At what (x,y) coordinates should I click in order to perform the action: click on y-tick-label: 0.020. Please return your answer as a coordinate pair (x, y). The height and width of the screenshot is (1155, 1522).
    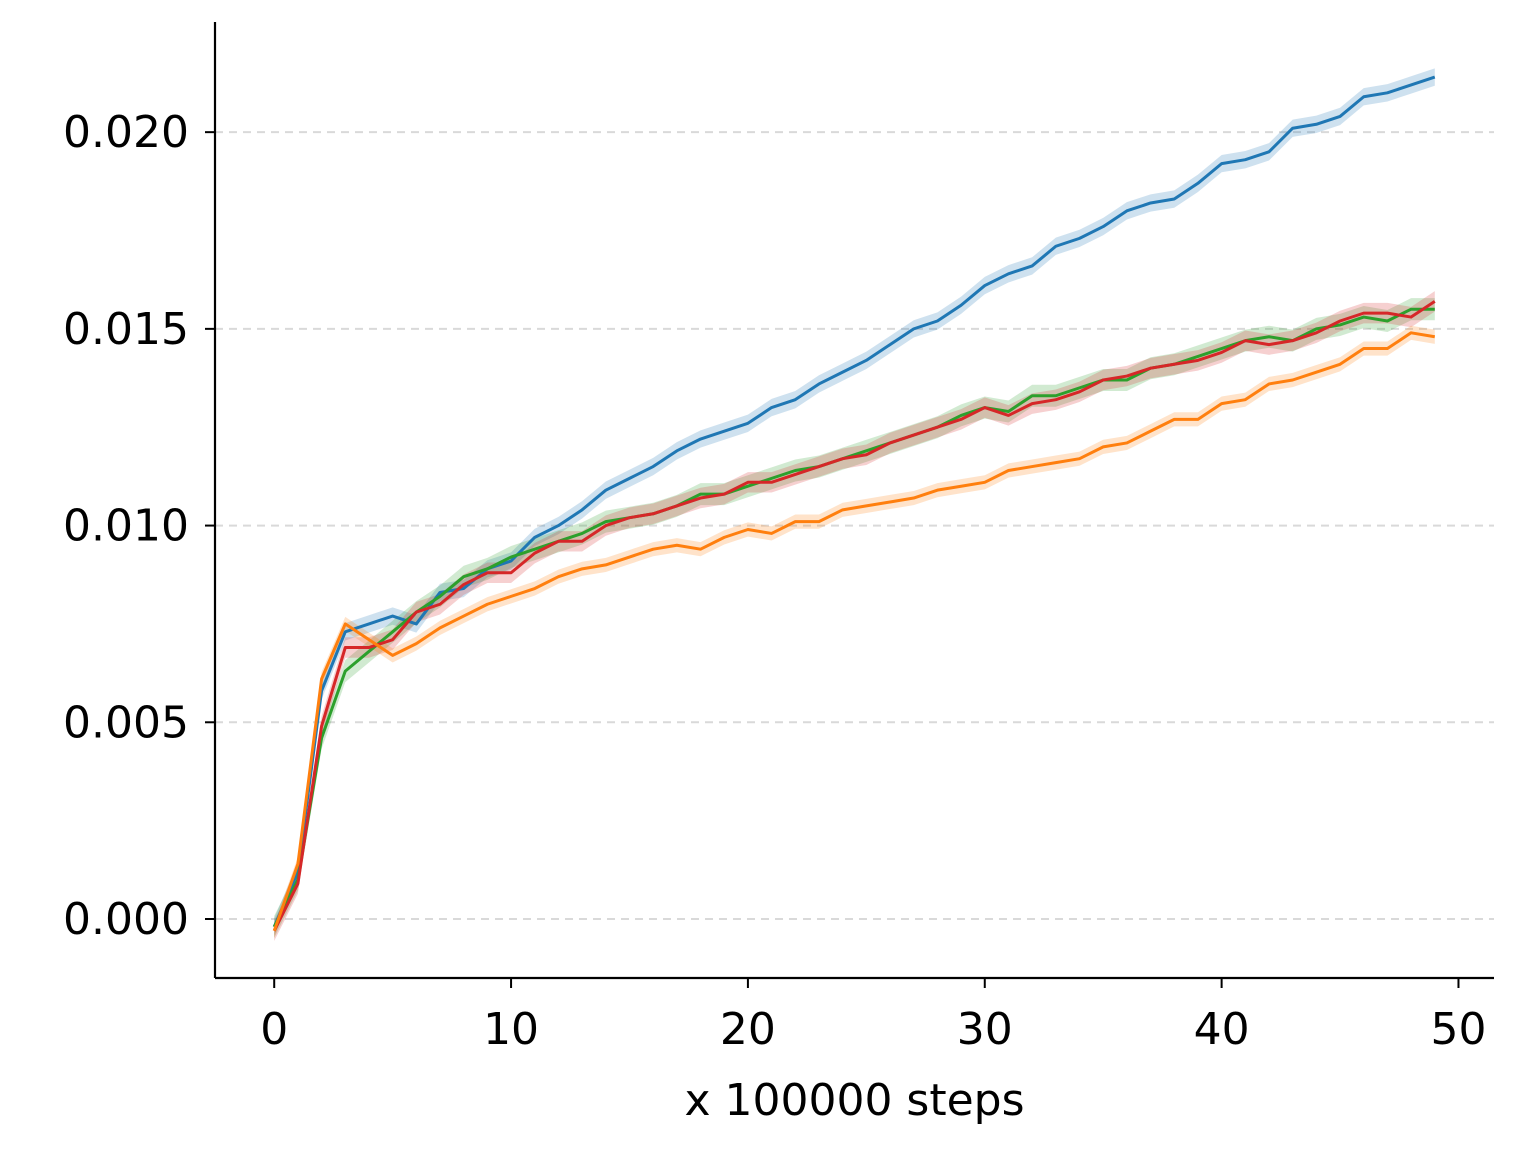
    Looking at the image, I should click on (126, 132).